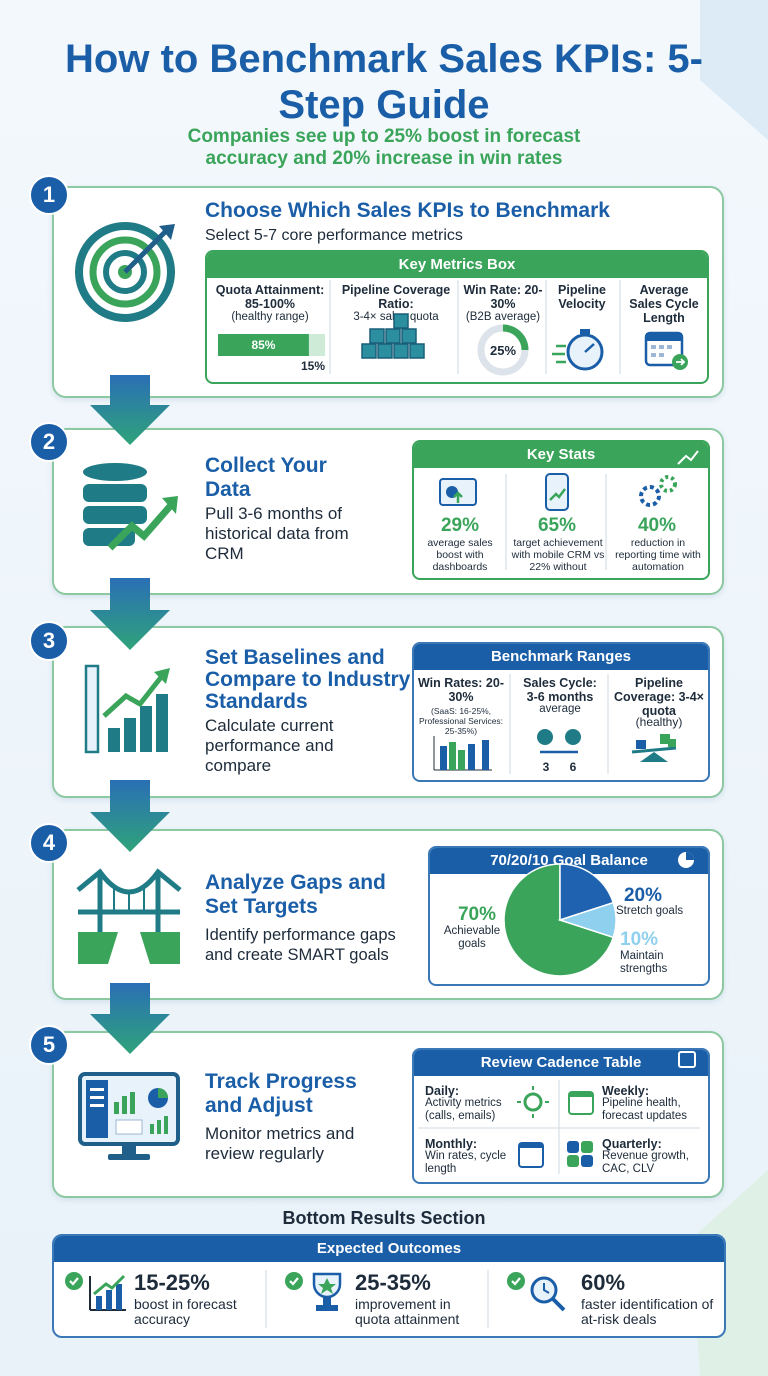  What do you see at coordinates (313, 366) in the screenshot?
I see `bar-label: 15%` at bounding box center [313, 366].